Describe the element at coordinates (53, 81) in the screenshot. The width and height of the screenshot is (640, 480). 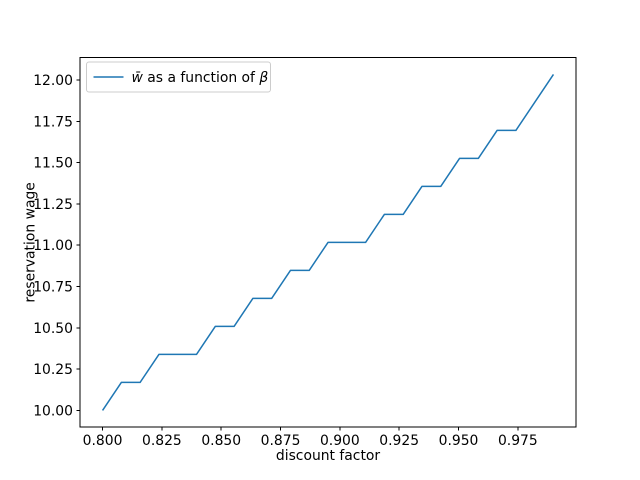
I see `y-tick-label: 12.00` at that location.